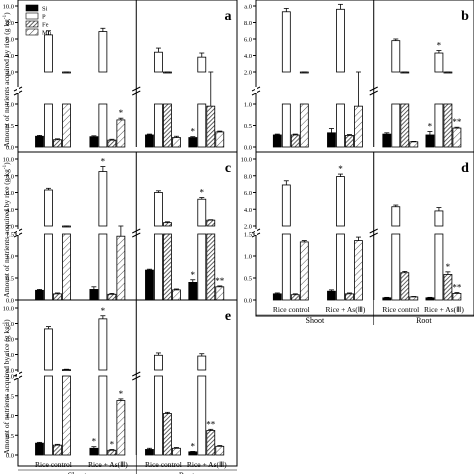 This screenshot has width=474, height=474. Describe the element at coordinates (465, 168) in the screenshot. I see `panel-letter-d: d` at that location.